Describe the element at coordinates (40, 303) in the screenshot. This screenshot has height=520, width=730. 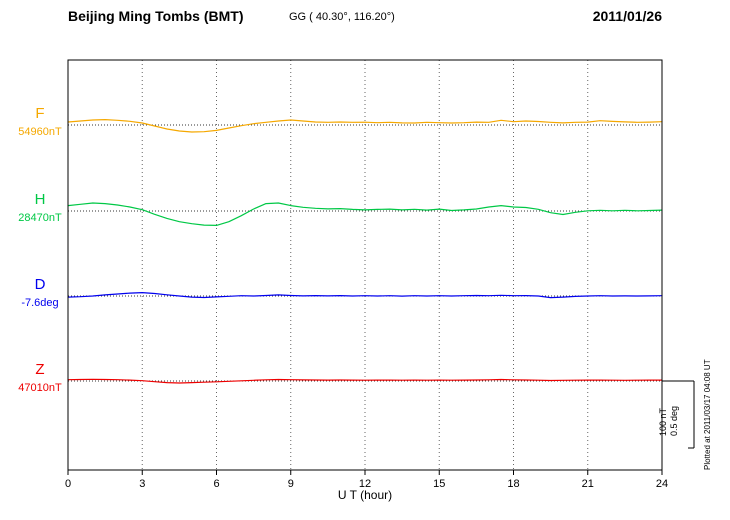
I see `component-baseline-d: -7.6deg` at that location.